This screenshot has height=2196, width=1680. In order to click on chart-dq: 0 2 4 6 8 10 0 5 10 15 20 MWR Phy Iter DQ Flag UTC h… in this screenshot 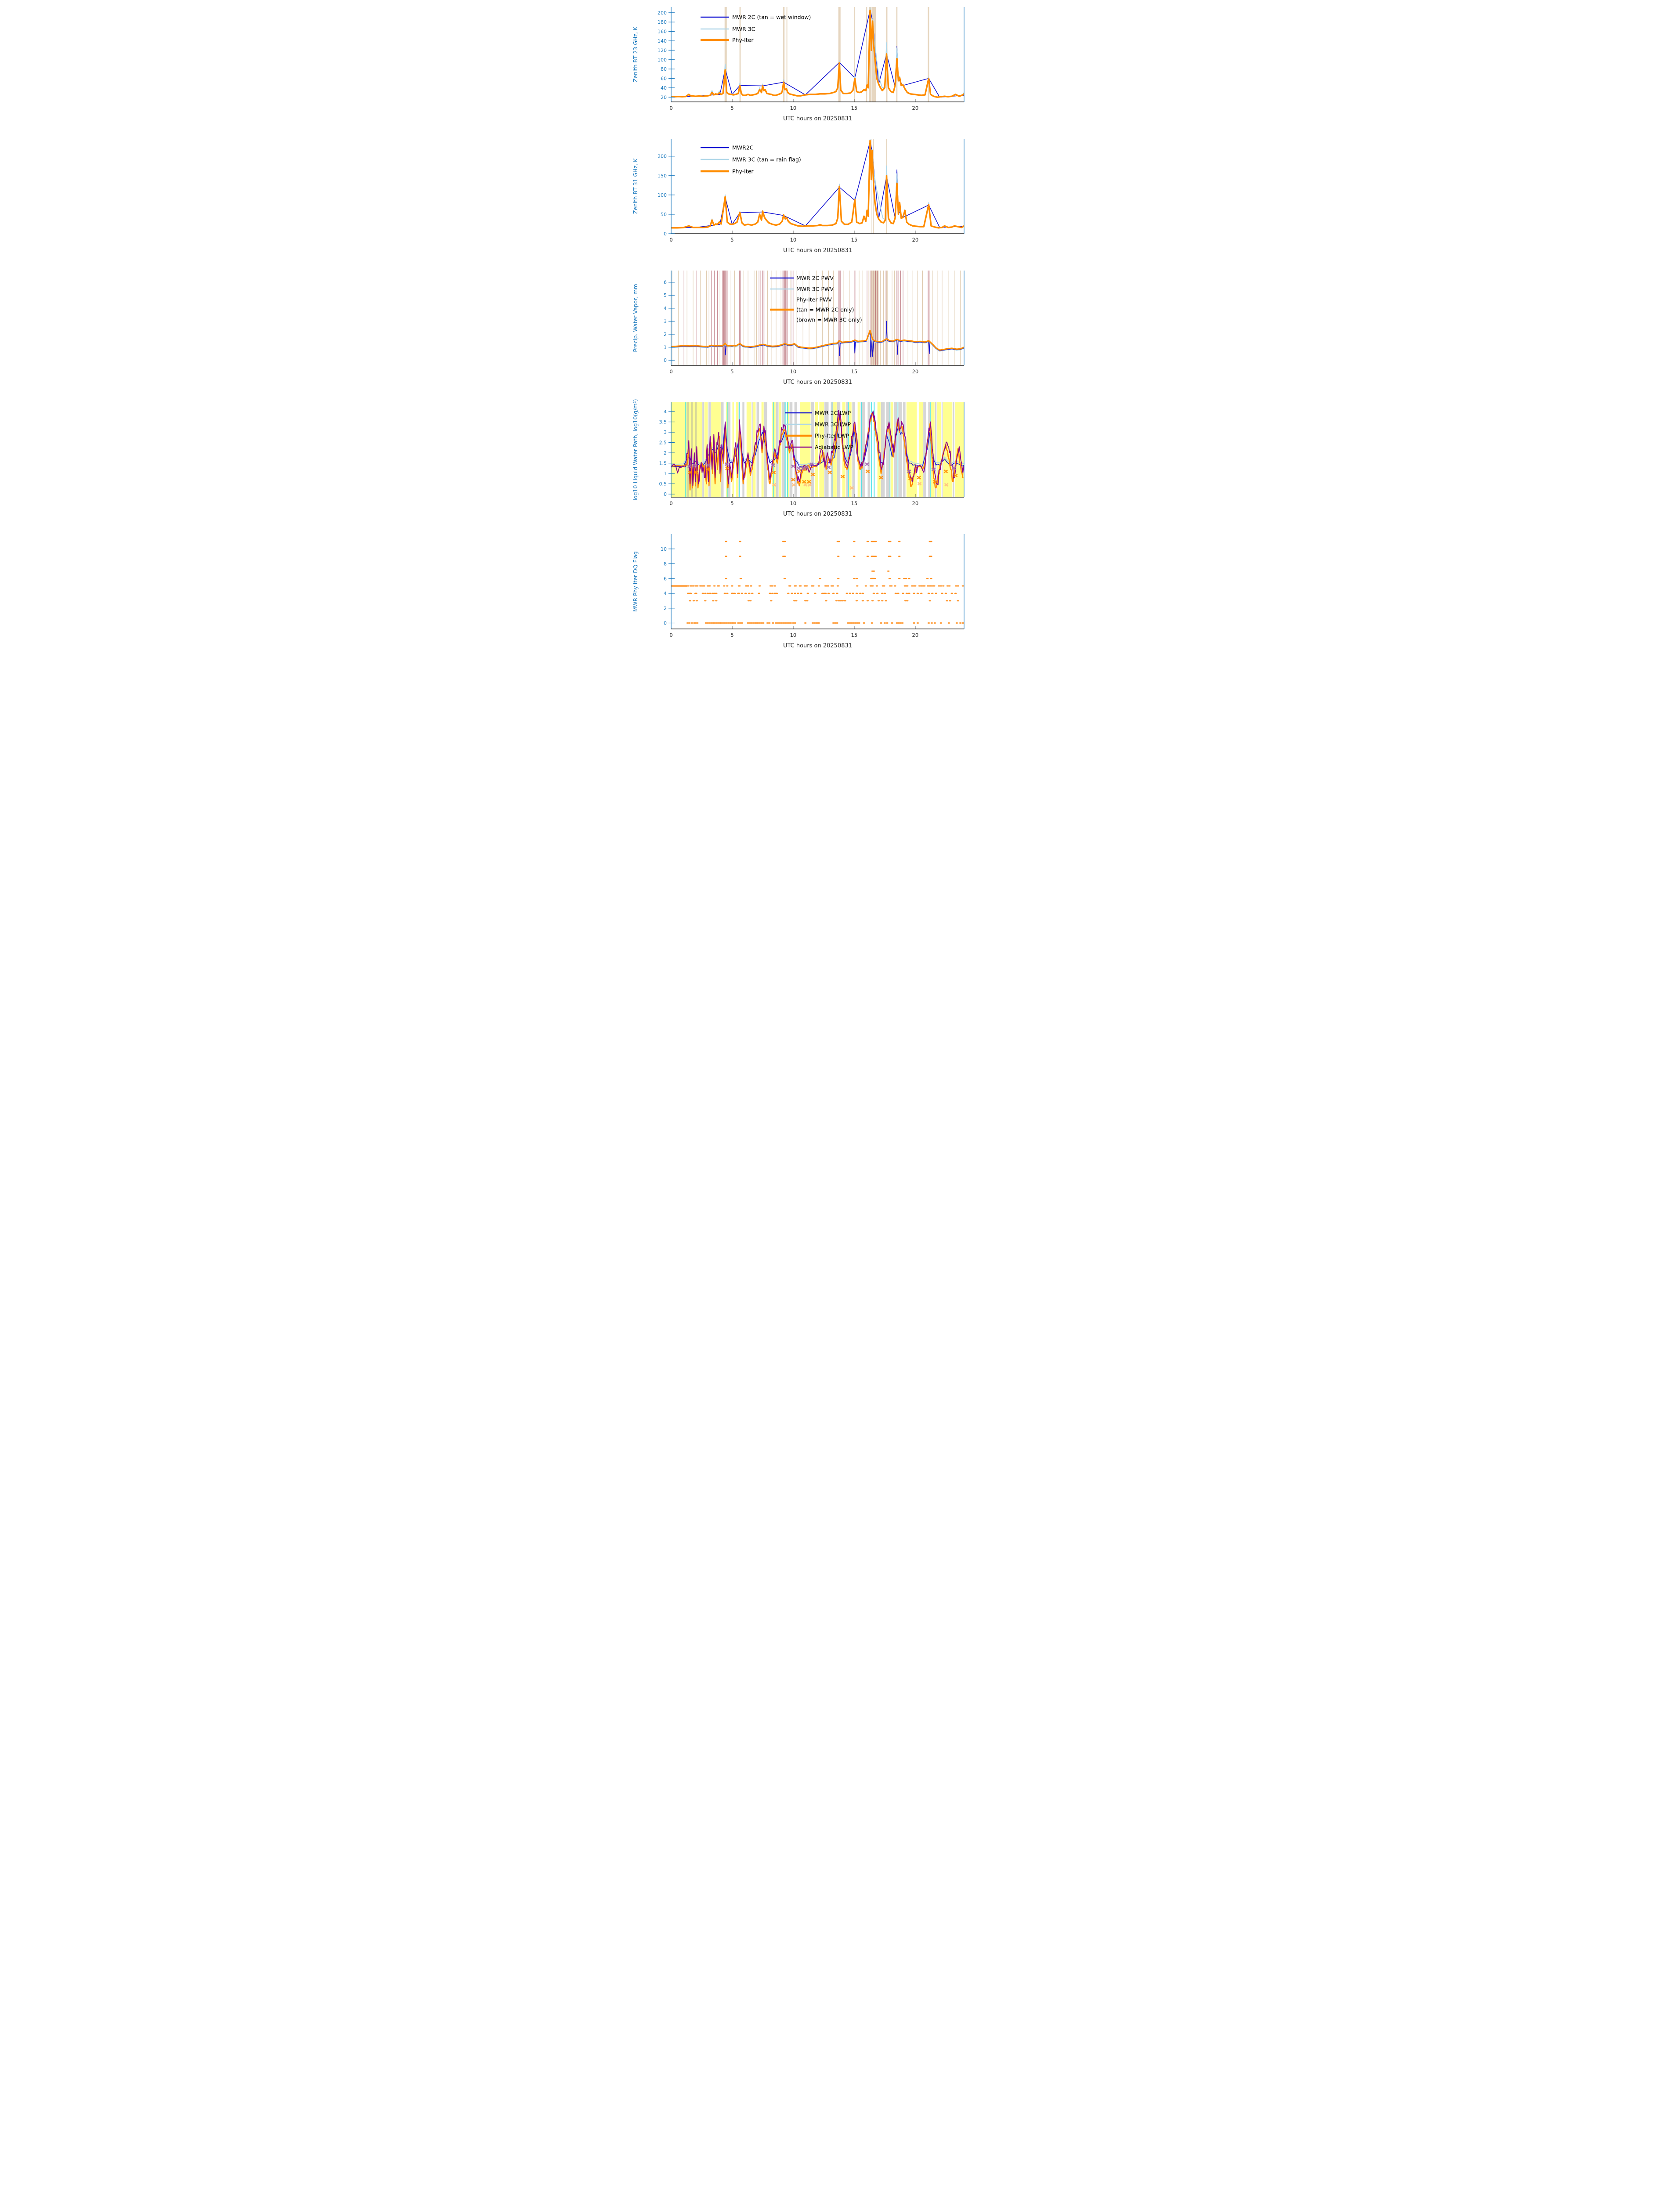, I will do `click(798, 591)`.